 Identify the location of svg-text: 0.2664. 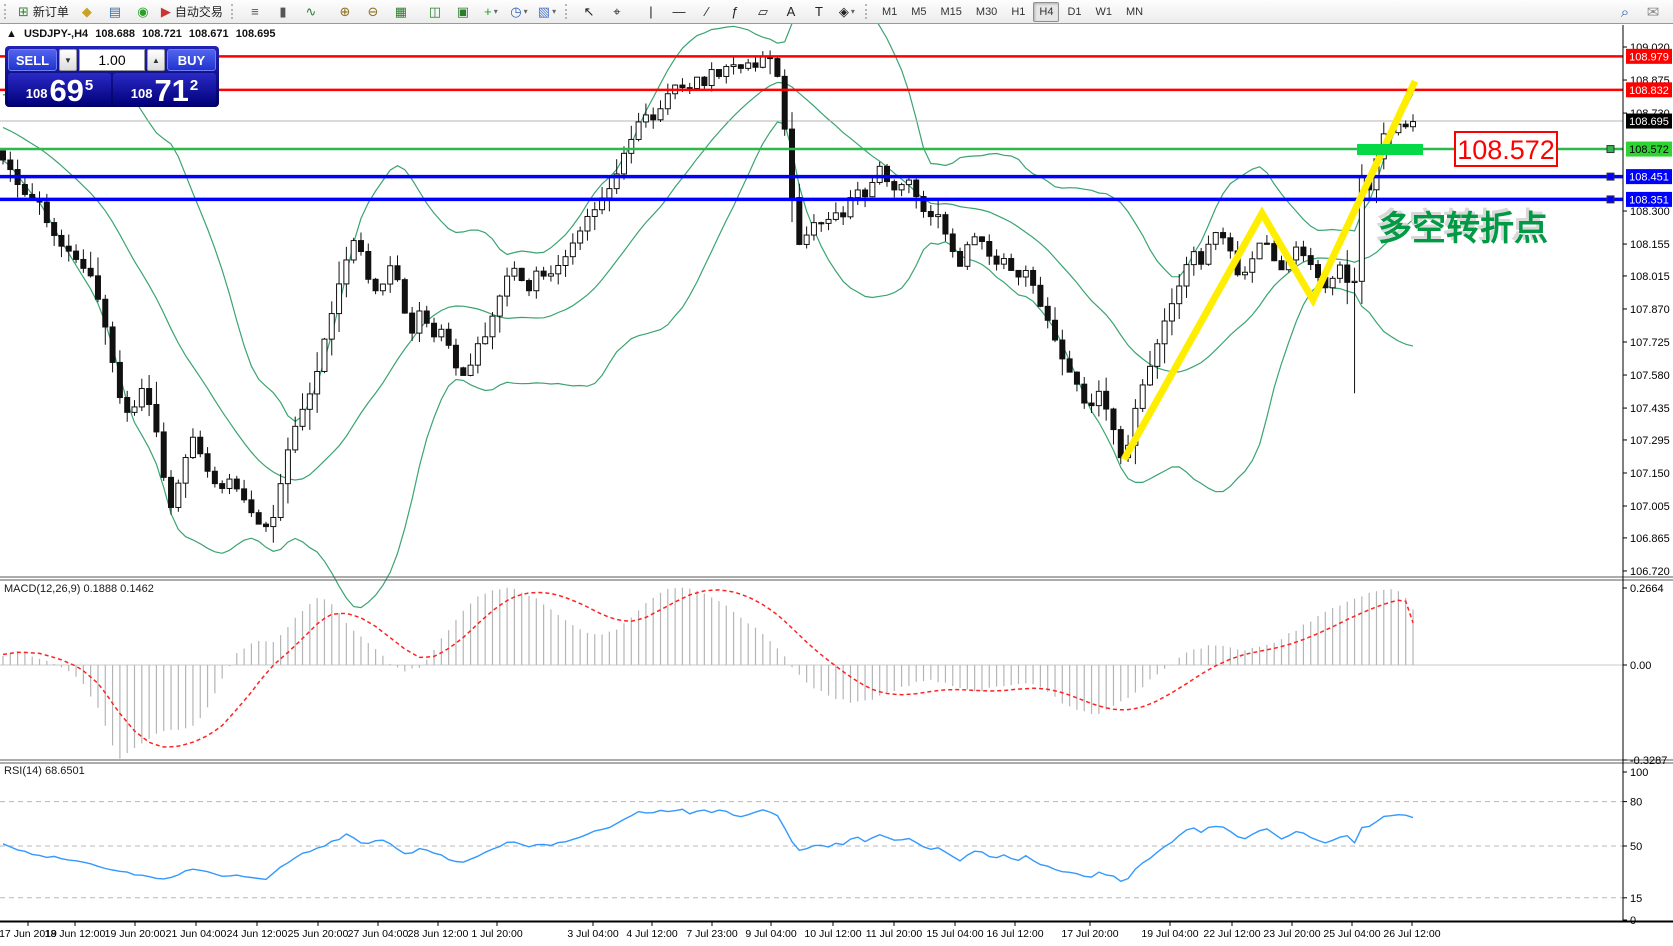
(1647, 589).